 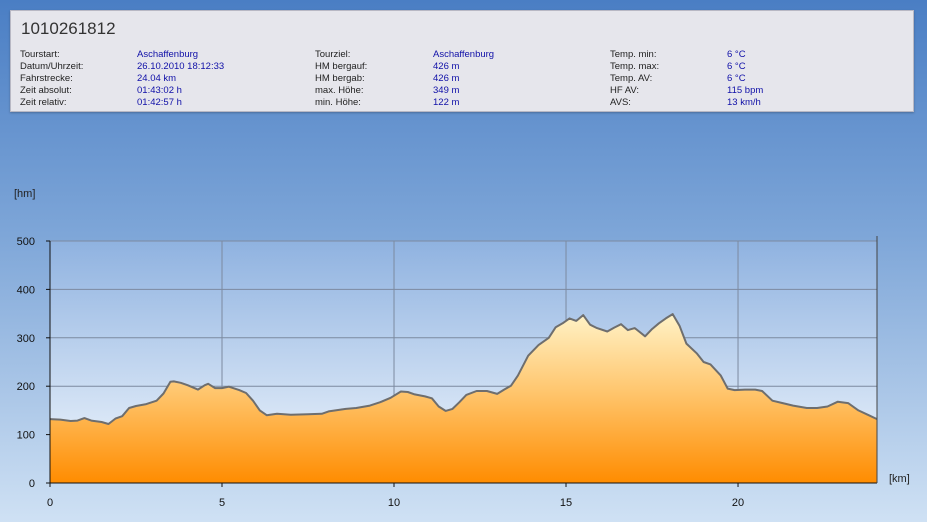 I want to click on y-axis-label: [hm], so click(x=24, y=194).